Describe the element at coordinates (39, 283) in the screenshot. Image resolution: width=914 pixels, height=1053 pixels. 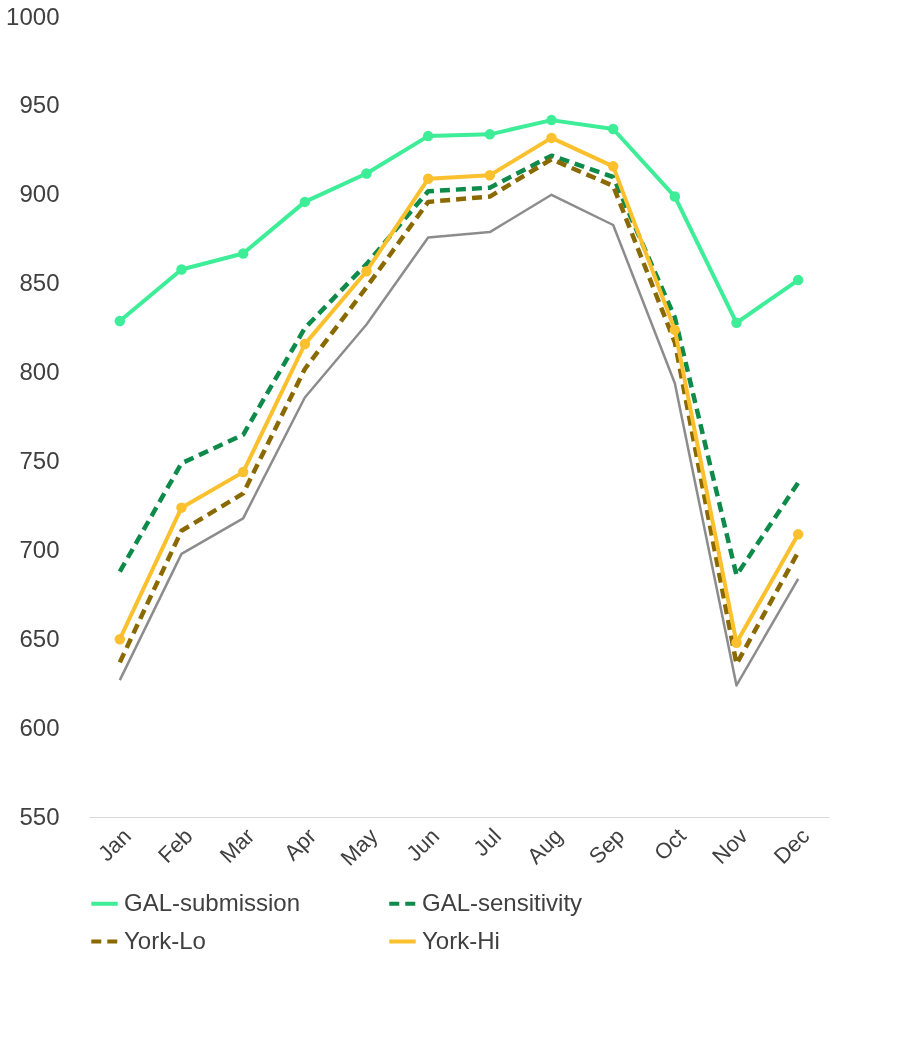
I see `y-tick-label: 850` at that location.